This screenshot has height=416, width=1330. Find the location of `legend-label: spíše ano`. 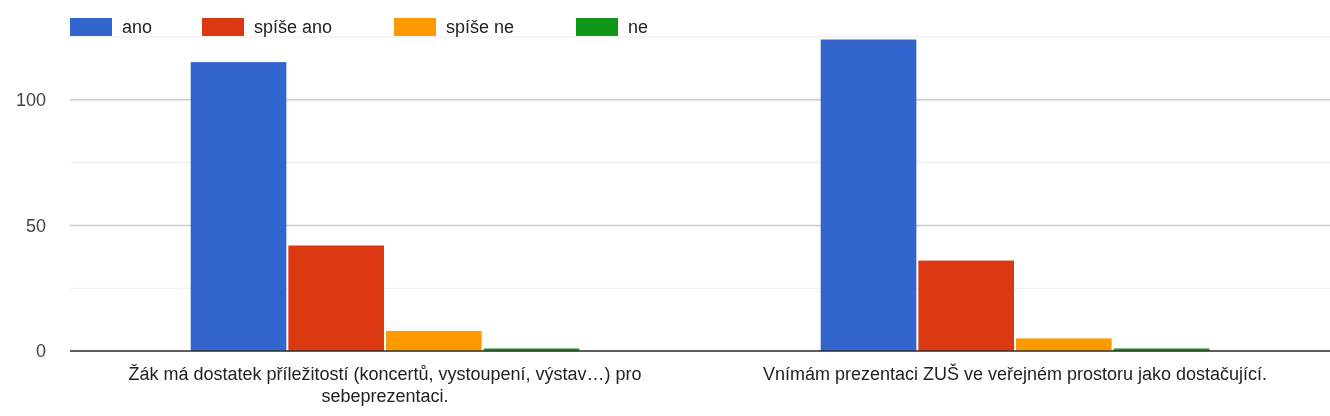

legend-label: spíše ano is located at coordinates (293, 27).